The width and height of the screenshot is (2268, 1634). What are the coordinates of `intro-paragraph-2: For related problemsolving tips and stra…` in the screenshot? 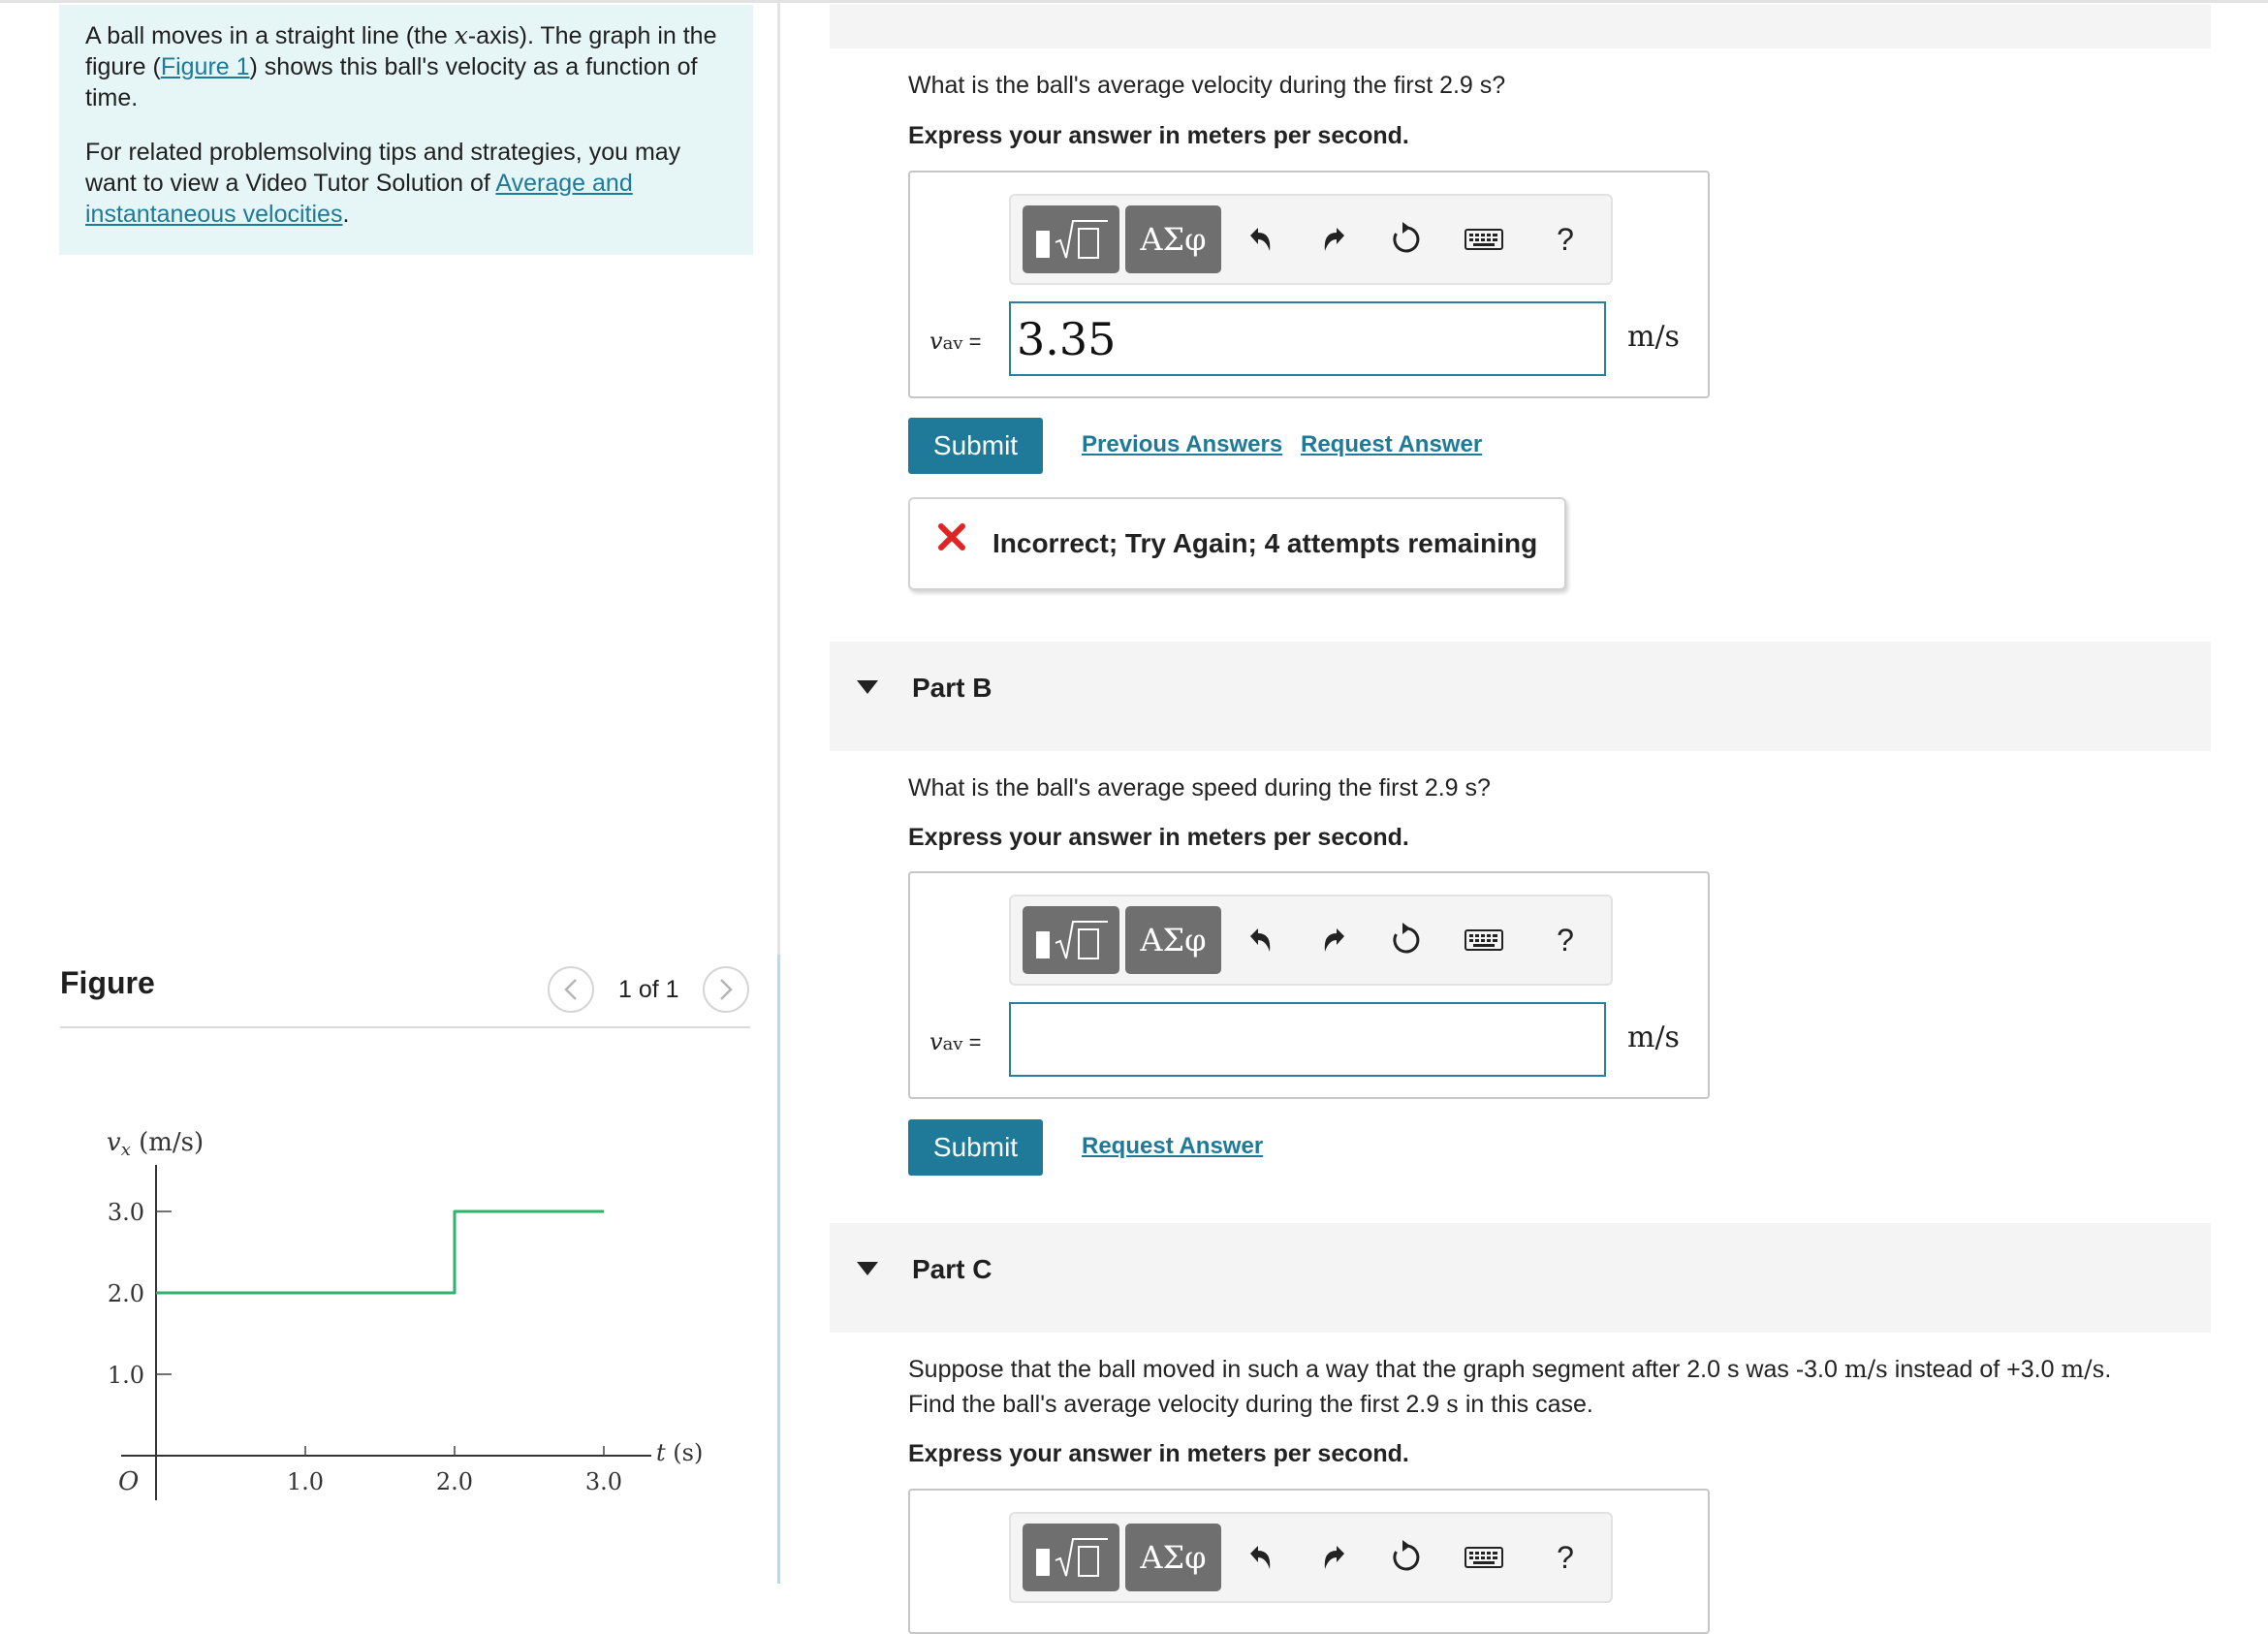 It's located at (383, 183).